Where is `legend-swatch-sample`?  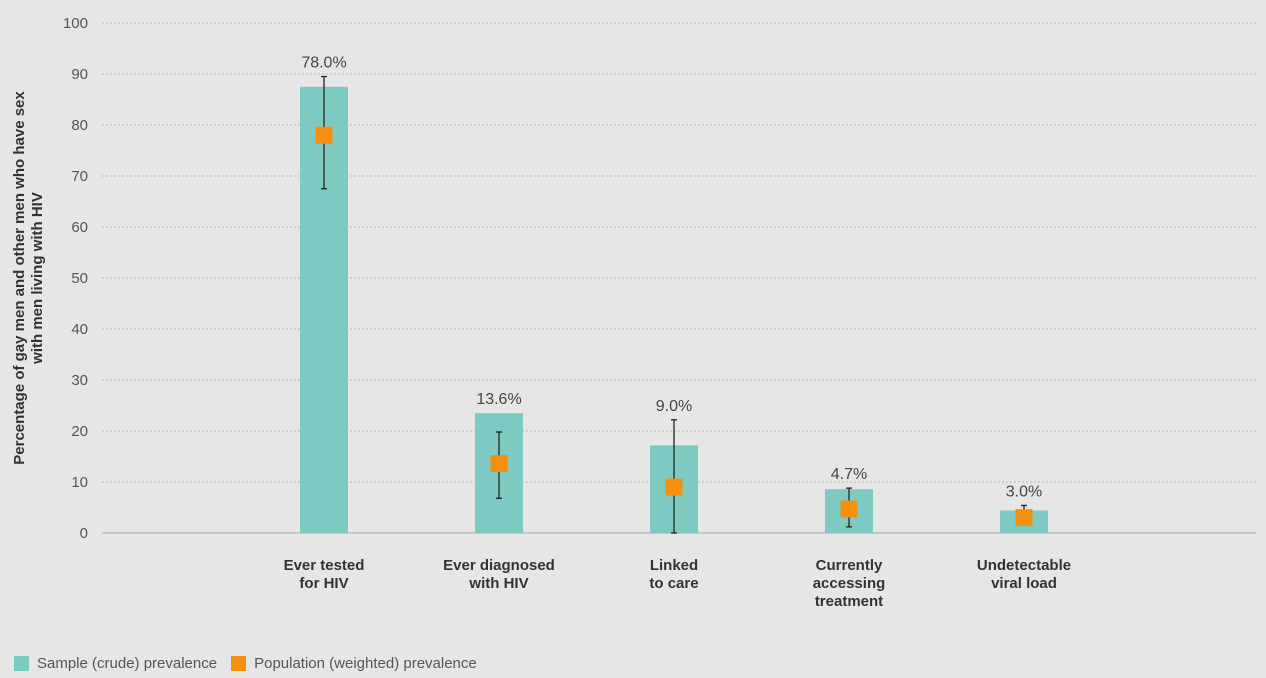
legend-swatch-sample is located at coordinates (21, 663).